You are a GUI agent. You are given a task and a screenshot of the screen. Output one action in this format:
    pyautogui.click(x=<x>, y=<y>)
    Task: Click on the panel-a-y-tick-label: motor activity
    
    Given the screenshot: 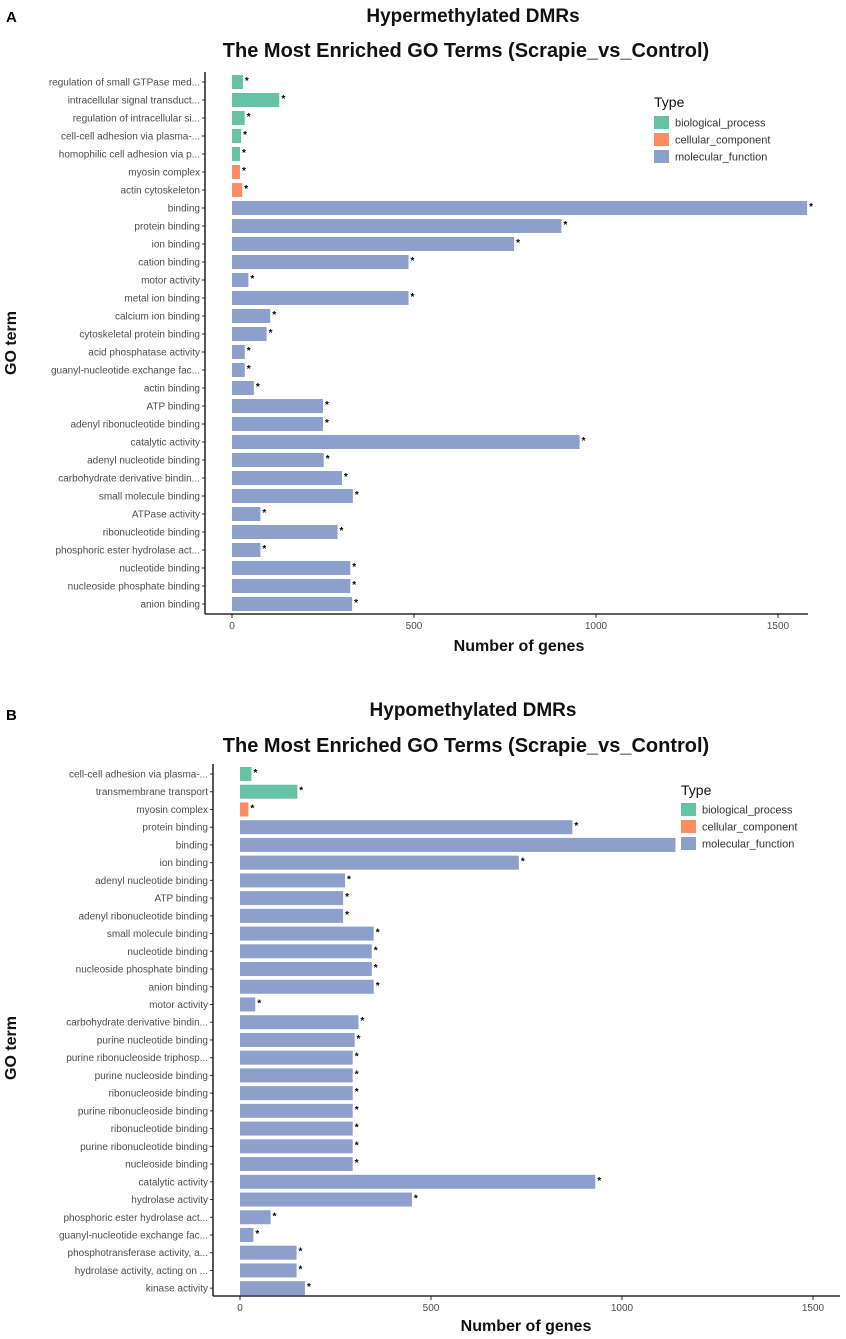 What is the action you would take?
    pyautogui.click(x=170, y=281)
    